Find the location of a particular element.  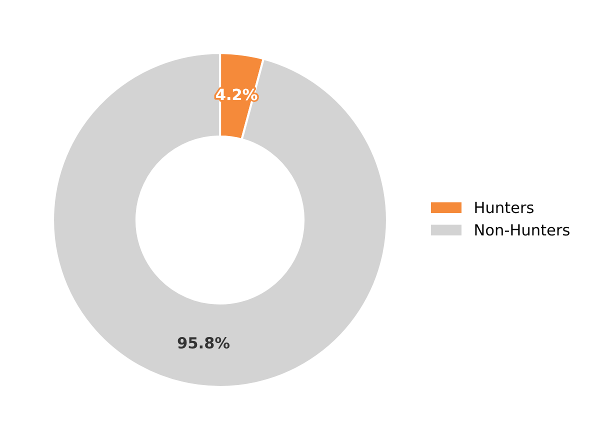

data-label: 95.8% is located at coordinates (204, 343).